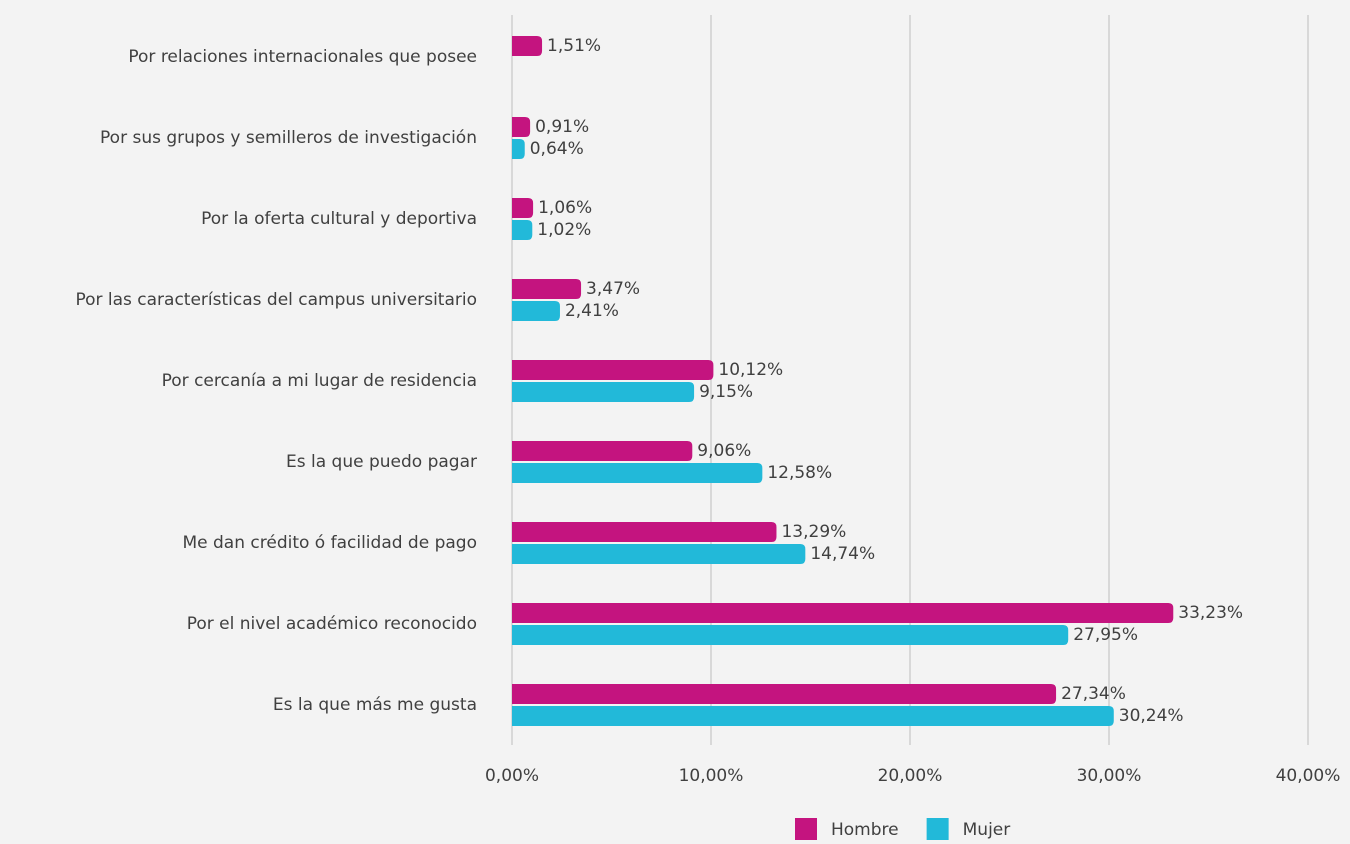  What do you see at coordinates (910, 776) in the screenshot?
I see `x-tick-label: 20,00%` at bounding box center [910, 776].